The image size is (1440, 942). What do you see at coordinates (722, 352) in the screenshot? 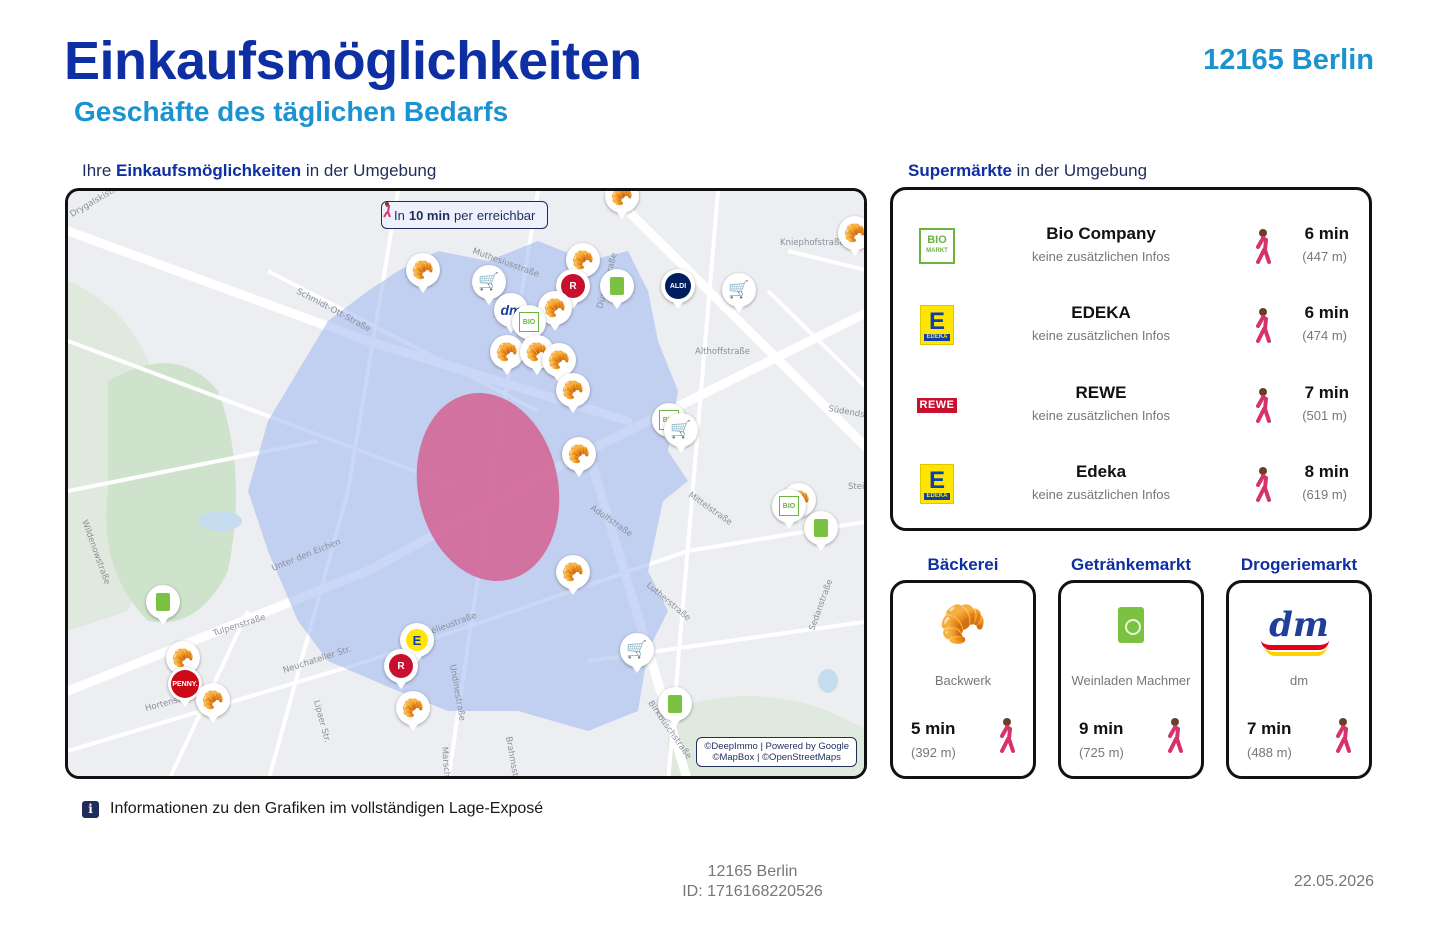
I see `street-label: Althoffstraße` at bounding box center [722, 352].